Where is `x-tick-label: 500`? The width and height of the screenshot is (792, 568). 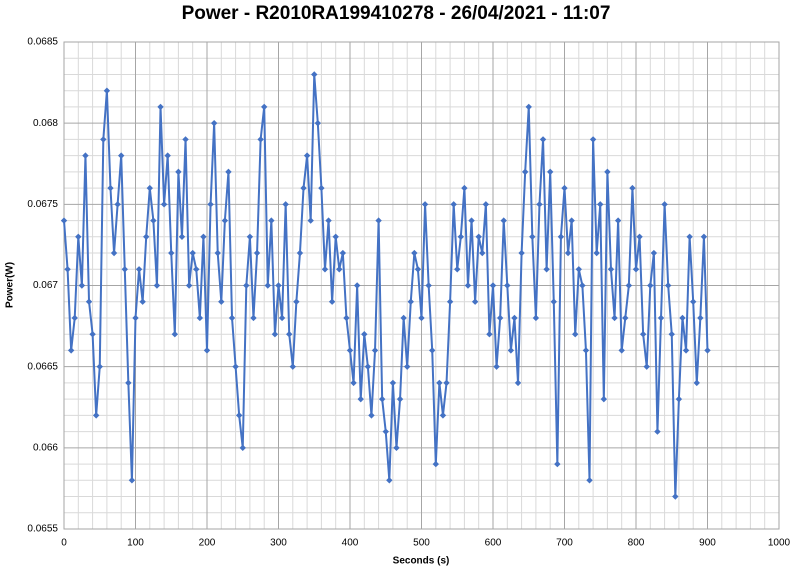 x-tick-label: 500 is located at coordinates (421, 543).